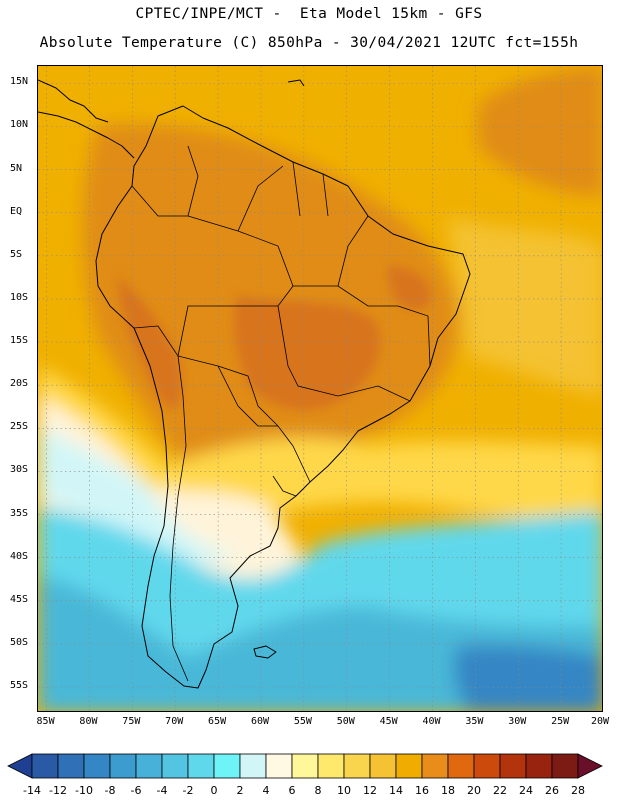 The image size is (618, 800). Describe the element at coordinates (188, 790) in the screenshot. I see `colorbar-tick-label: -2` at that location.